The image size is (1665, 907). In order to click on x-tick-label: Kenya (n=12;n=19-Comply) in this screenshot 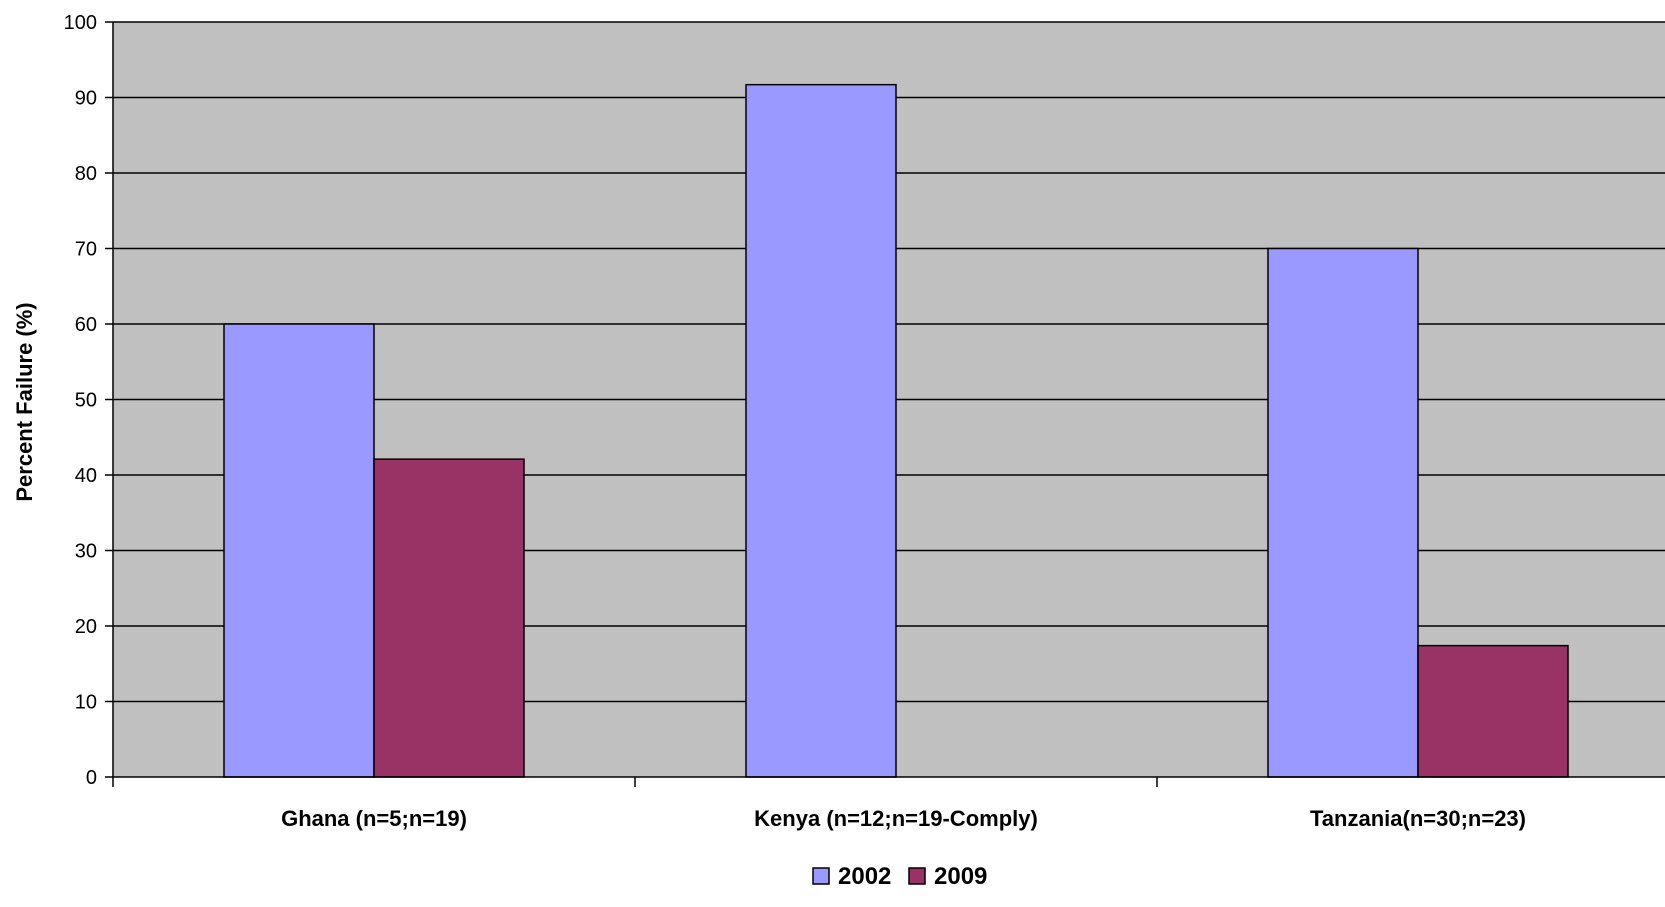, I will do `click(896, 818)`.